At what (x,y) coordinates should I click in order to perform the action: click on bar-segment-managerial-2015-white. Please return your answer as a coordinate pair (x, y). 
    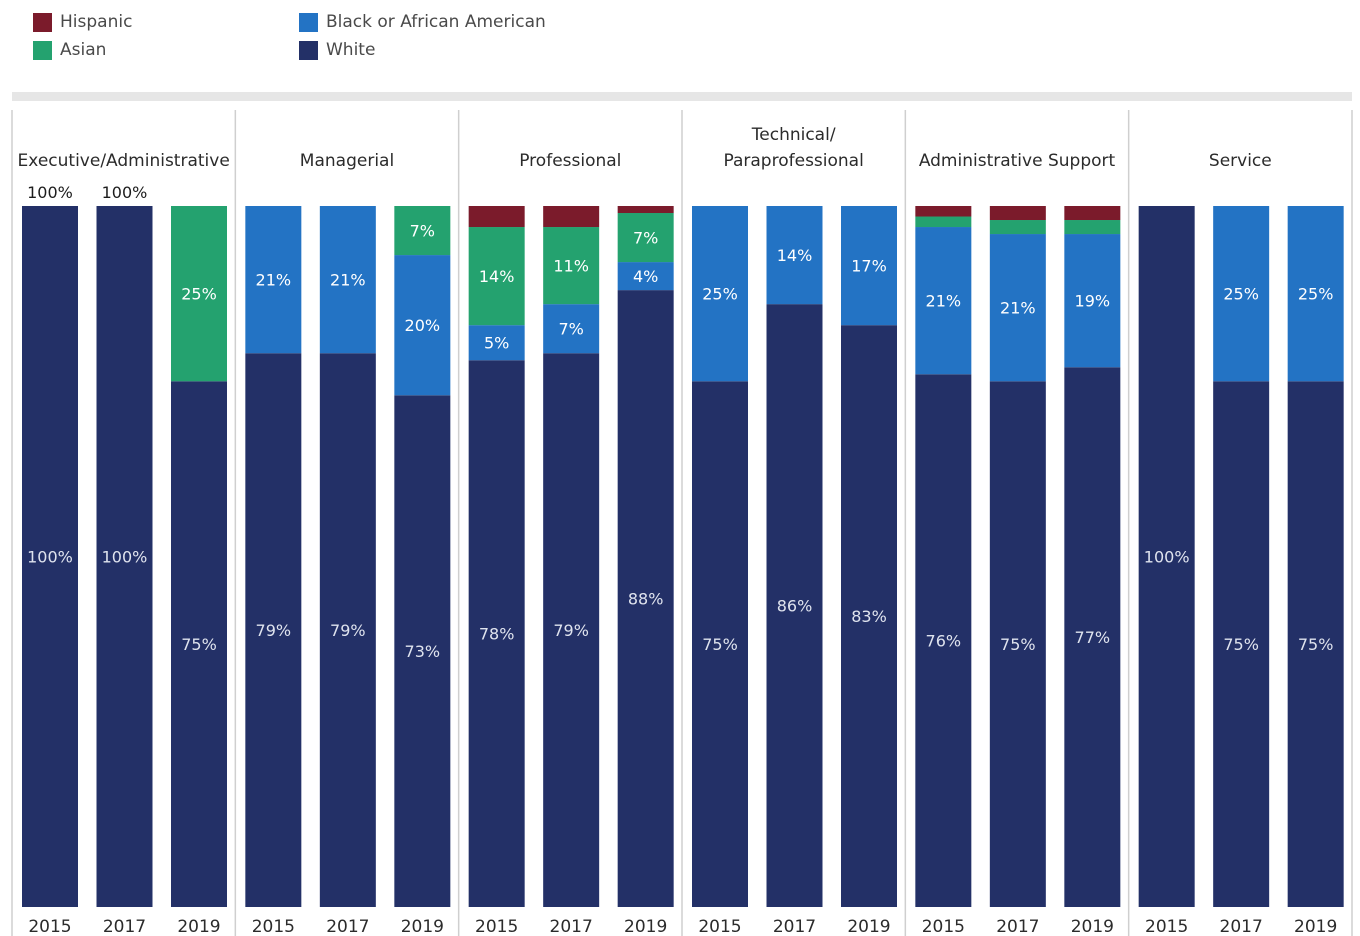
    Looking at the image, I should click on (273, 630).